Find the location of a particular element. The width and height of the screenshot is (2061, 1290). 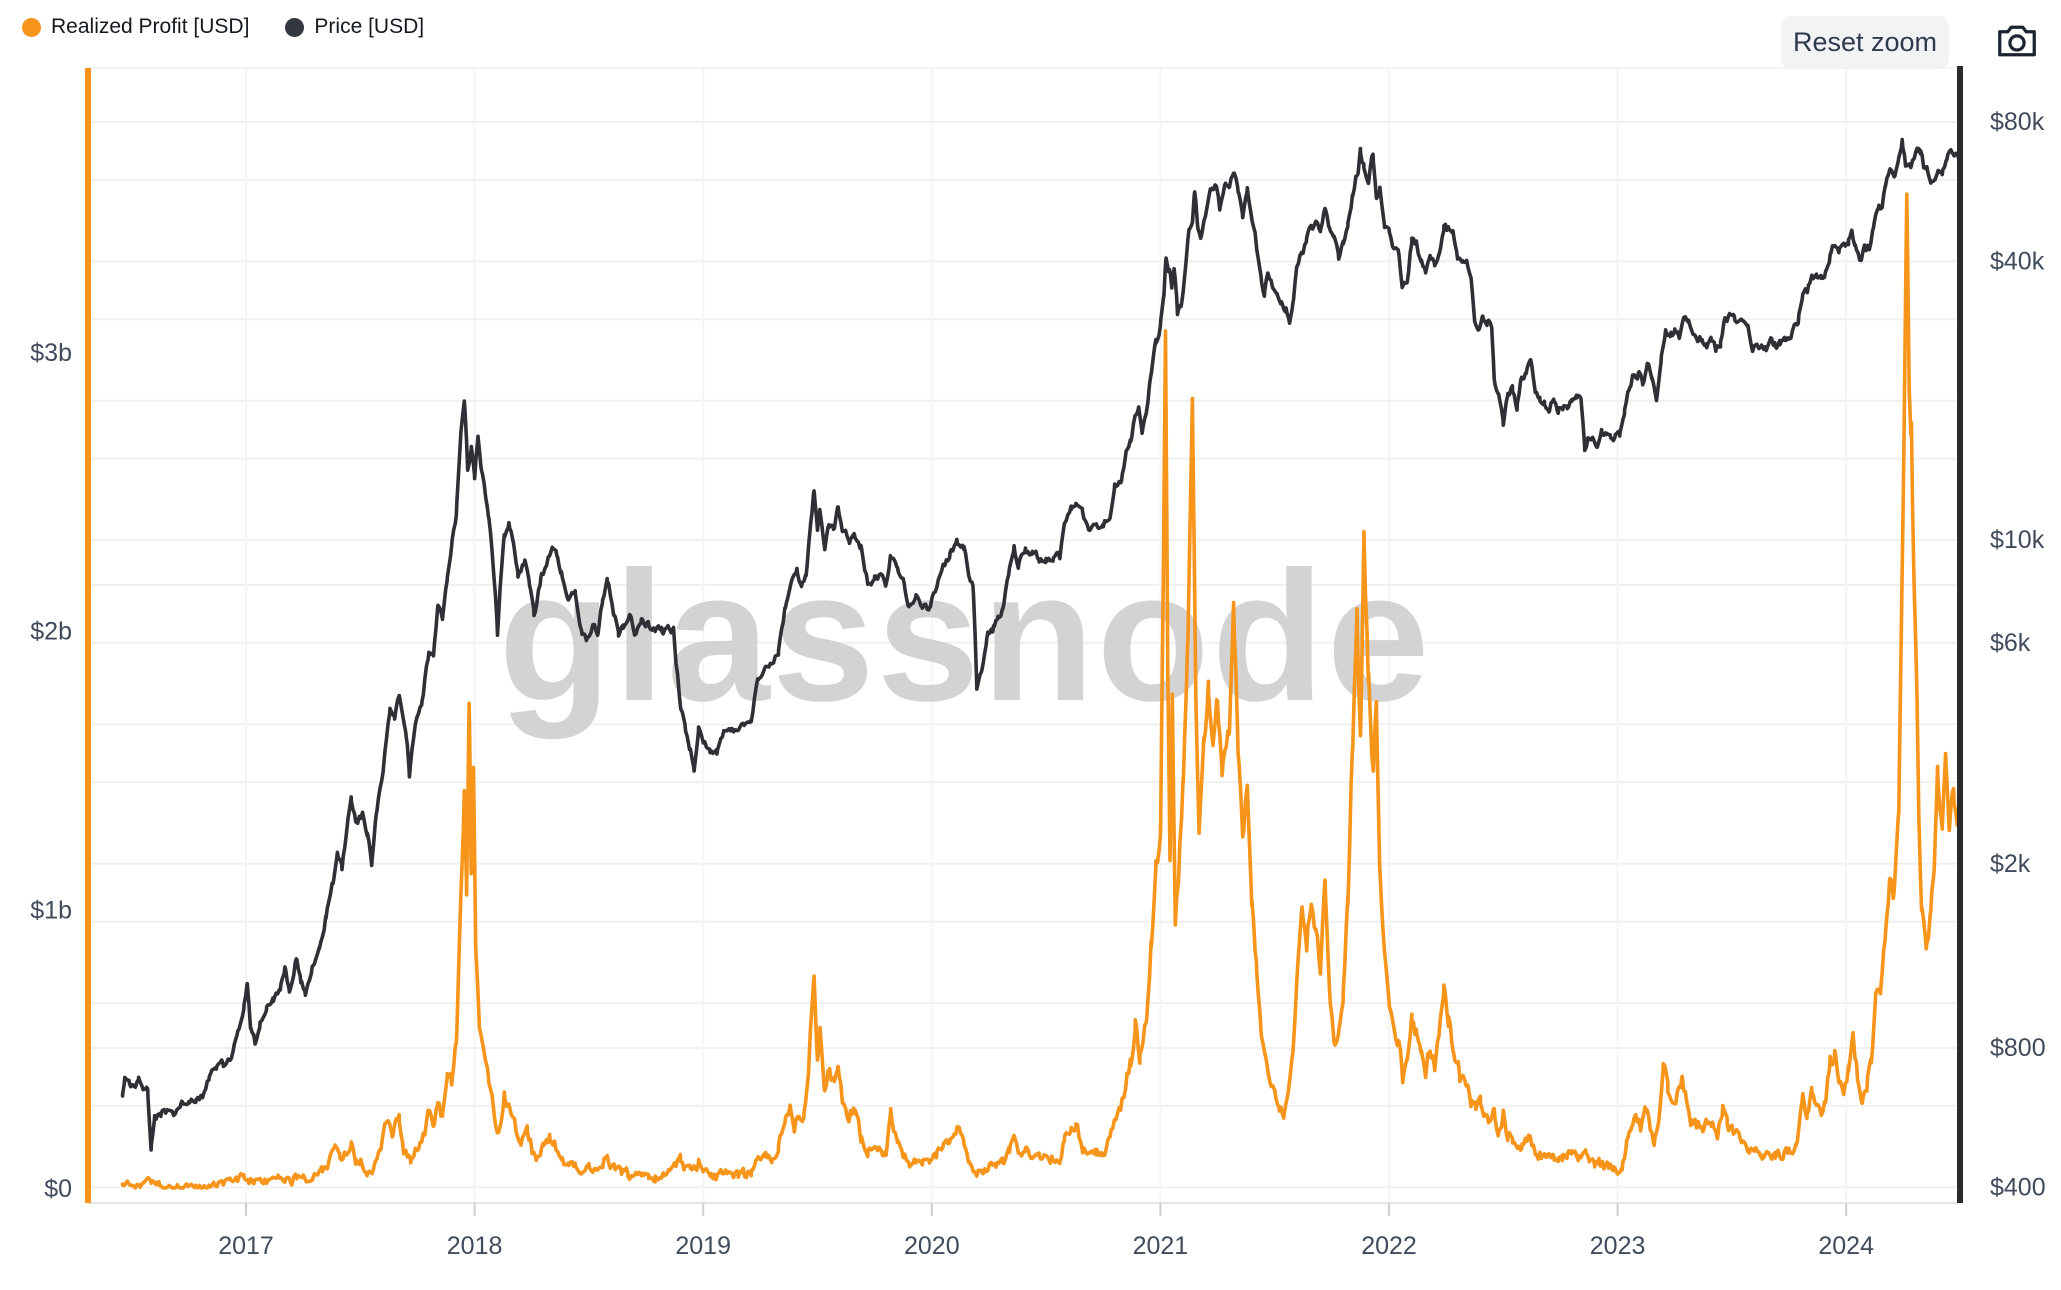

x-axis-year-label: 2024 is located at coordinates (1846, 1246).